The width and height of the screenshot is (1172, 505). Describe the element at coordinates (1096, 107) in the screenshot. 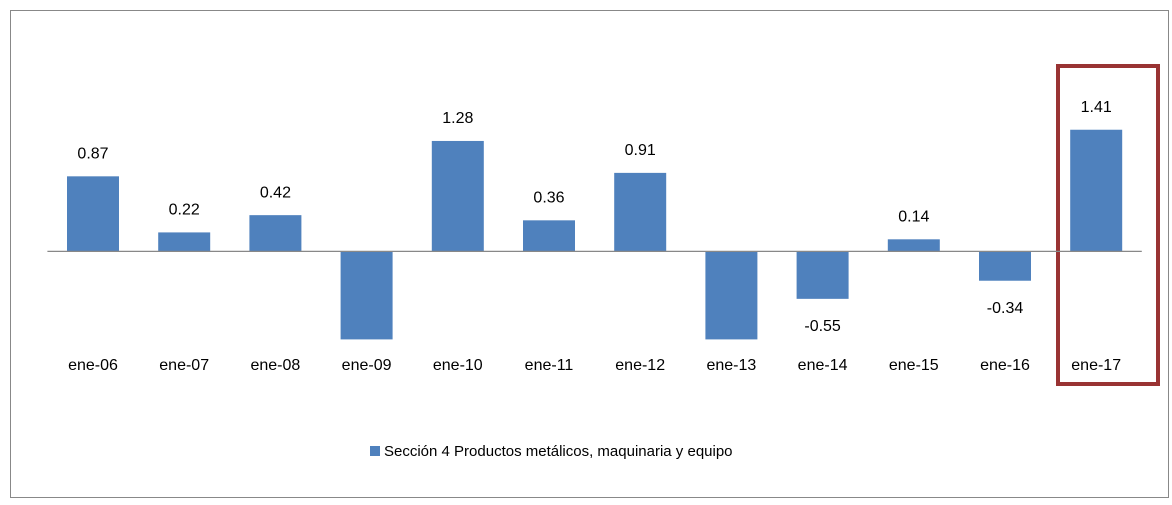

I see `data-label: 1.41` at that location.